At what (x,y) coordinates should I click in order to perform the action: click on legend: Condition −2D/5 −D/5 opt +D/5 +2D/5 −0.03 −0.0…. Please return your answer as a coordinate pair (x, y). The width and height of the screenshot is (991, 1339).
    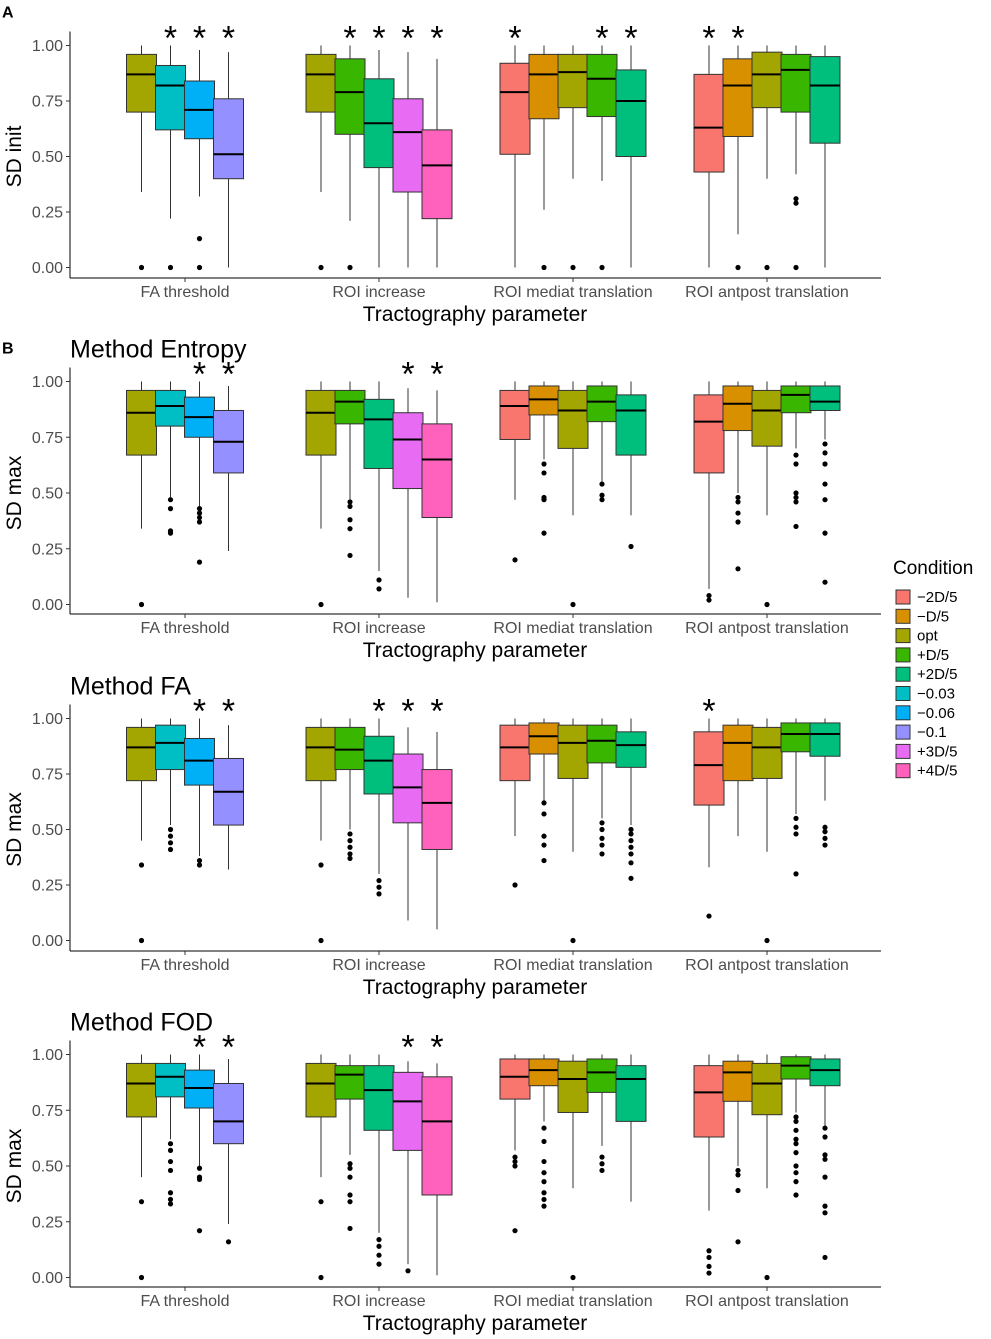
    Looking at the image, I should click on (933, 669).